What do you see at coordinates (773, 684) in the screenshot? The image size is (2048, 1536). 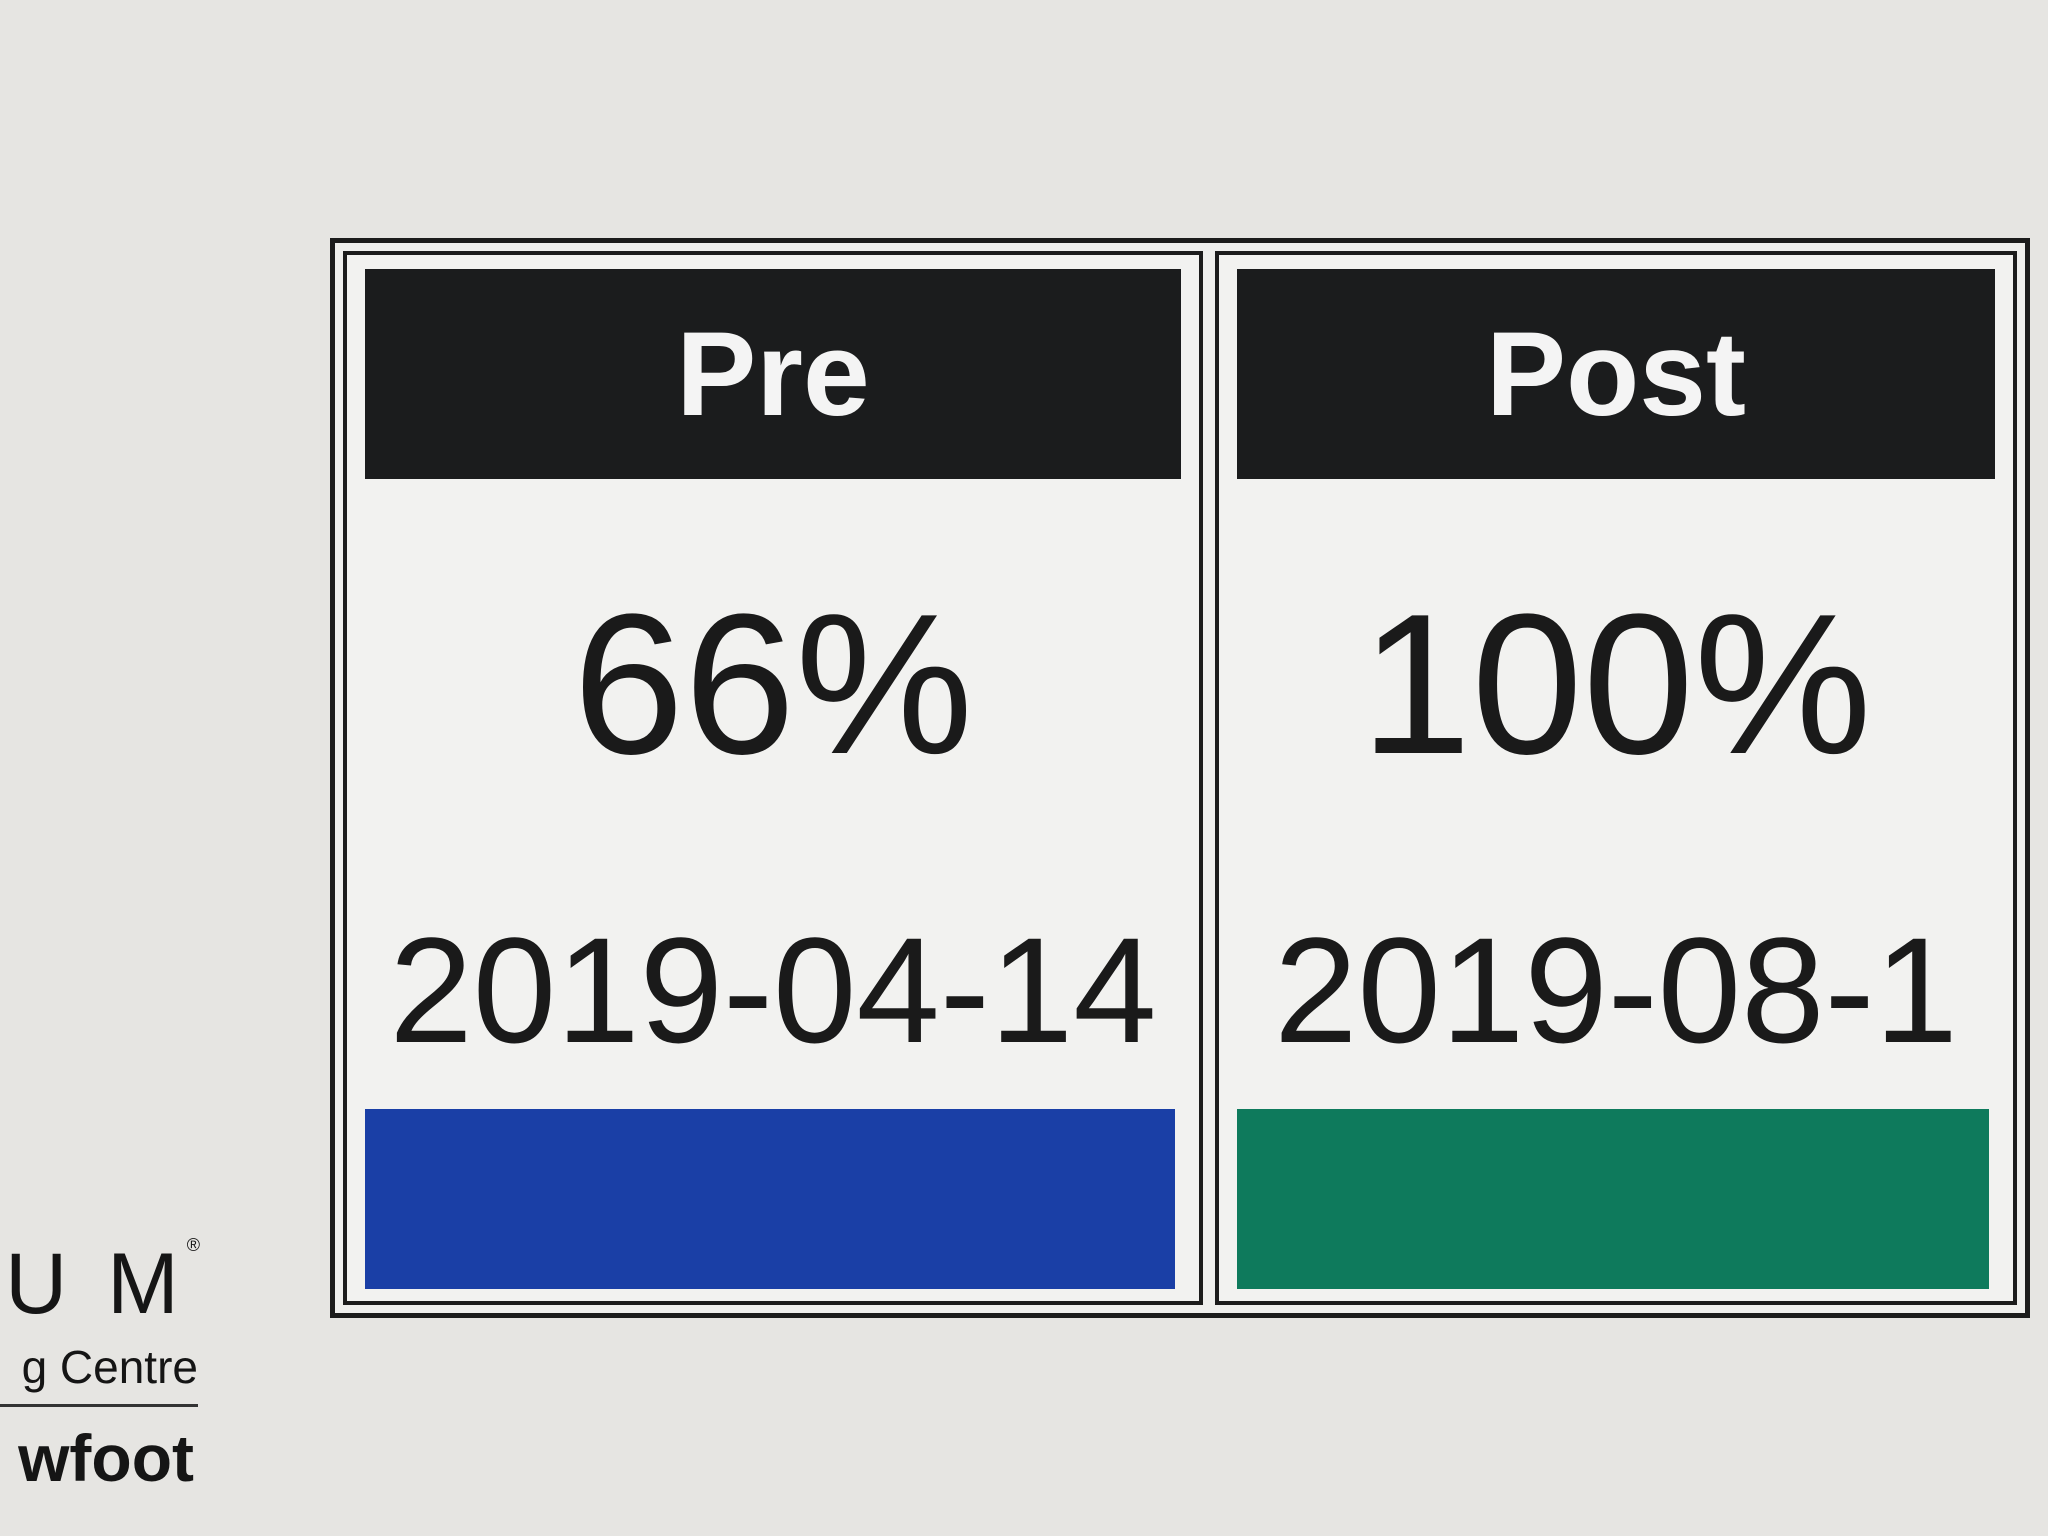 I see `pre-score: 66%` at bounding box center [773, 684].